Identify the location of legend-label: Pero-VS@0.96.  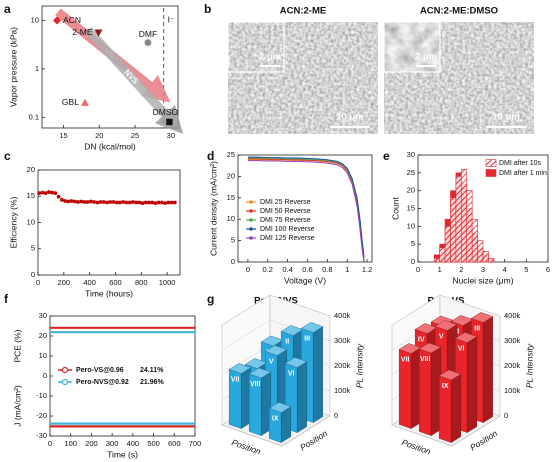
(100, 370).